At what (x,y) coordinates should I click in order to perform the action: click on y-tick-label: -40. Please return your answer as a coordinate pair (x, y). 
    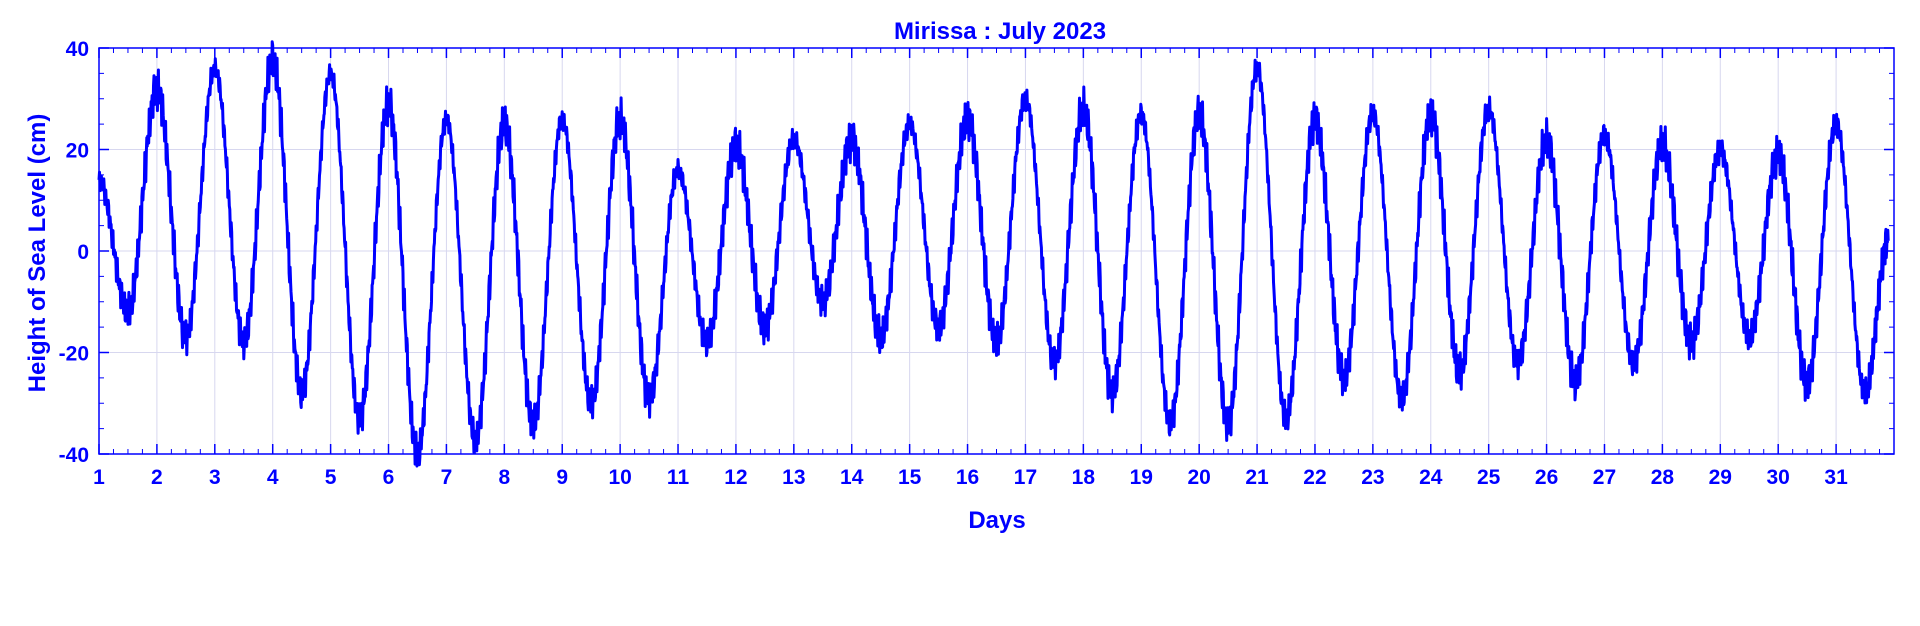
    Looking at the image, I should click on (74, 455).